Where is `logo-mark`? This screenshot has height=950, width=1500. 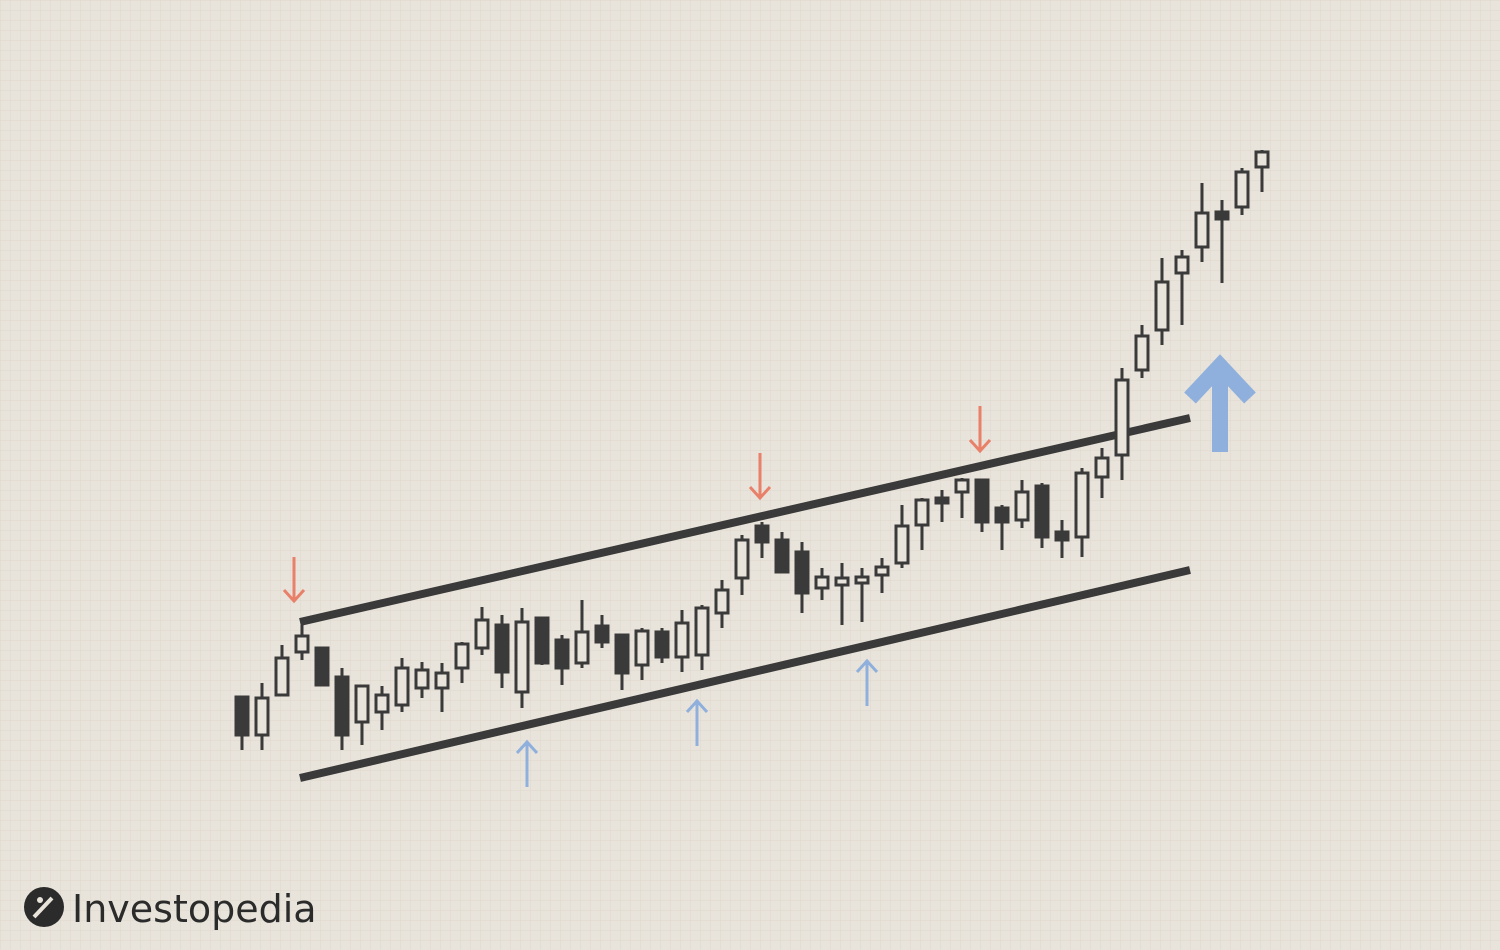
logo-mark is located at coordinates (43, 907).